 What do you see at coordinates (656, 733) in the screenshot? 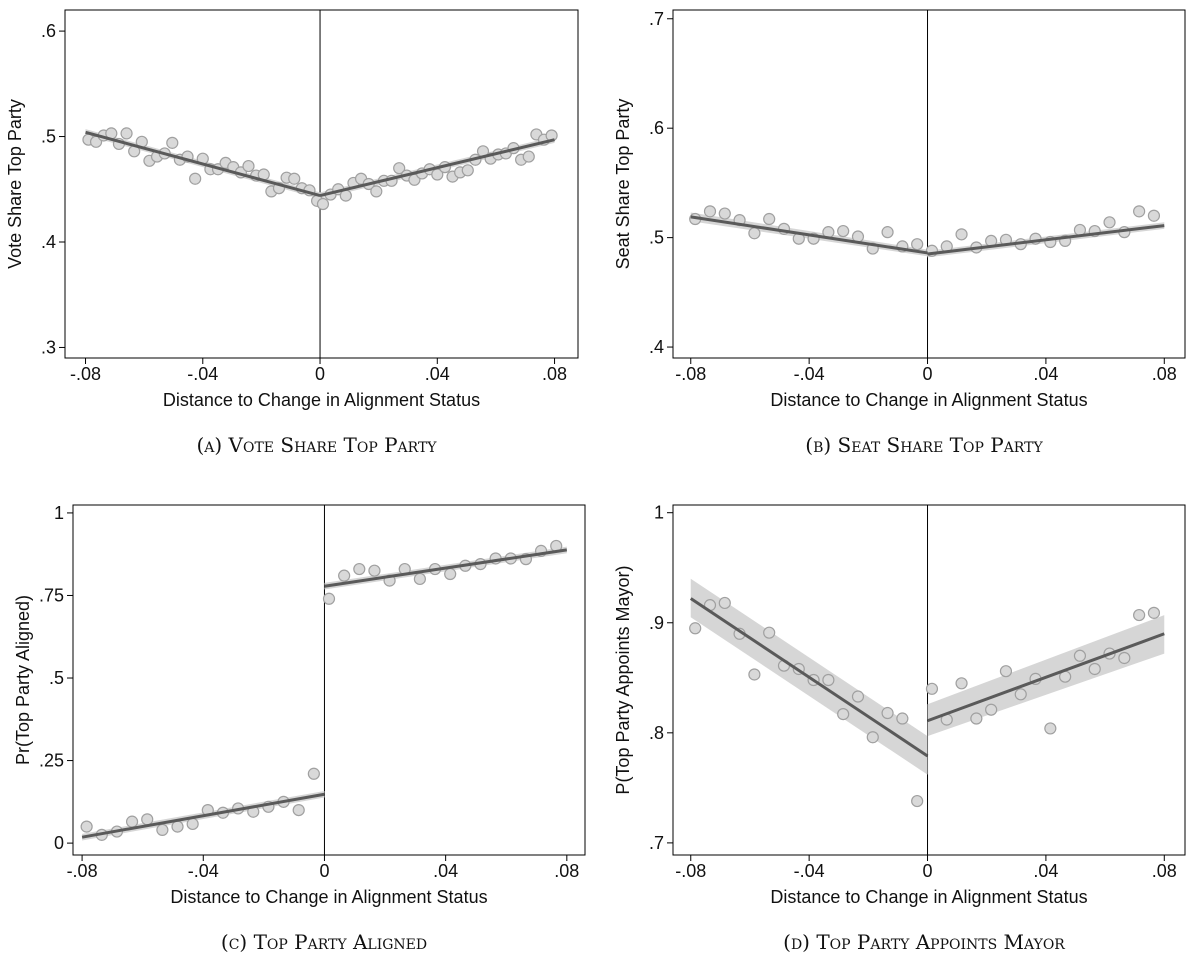
I see `y-tick-label: .8` at bounding box center [656, 733].